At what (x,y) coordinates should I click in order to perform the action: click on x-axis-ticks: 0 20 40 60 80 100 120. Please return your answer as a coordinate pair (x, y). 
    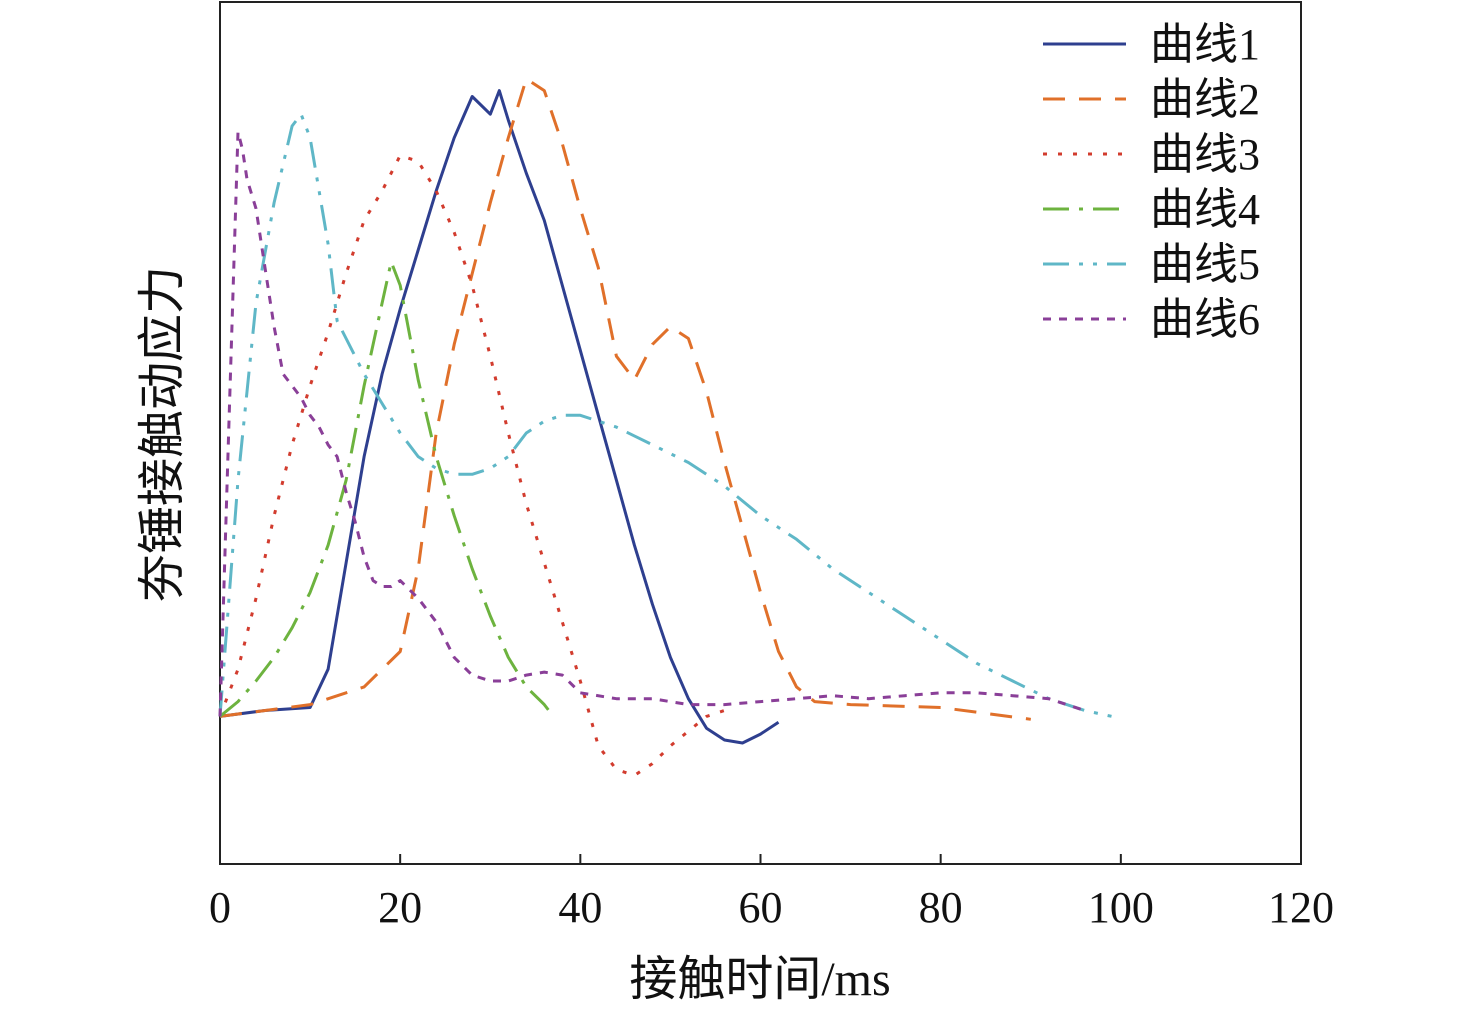
    Looking at the image, I should click on (771, 893).